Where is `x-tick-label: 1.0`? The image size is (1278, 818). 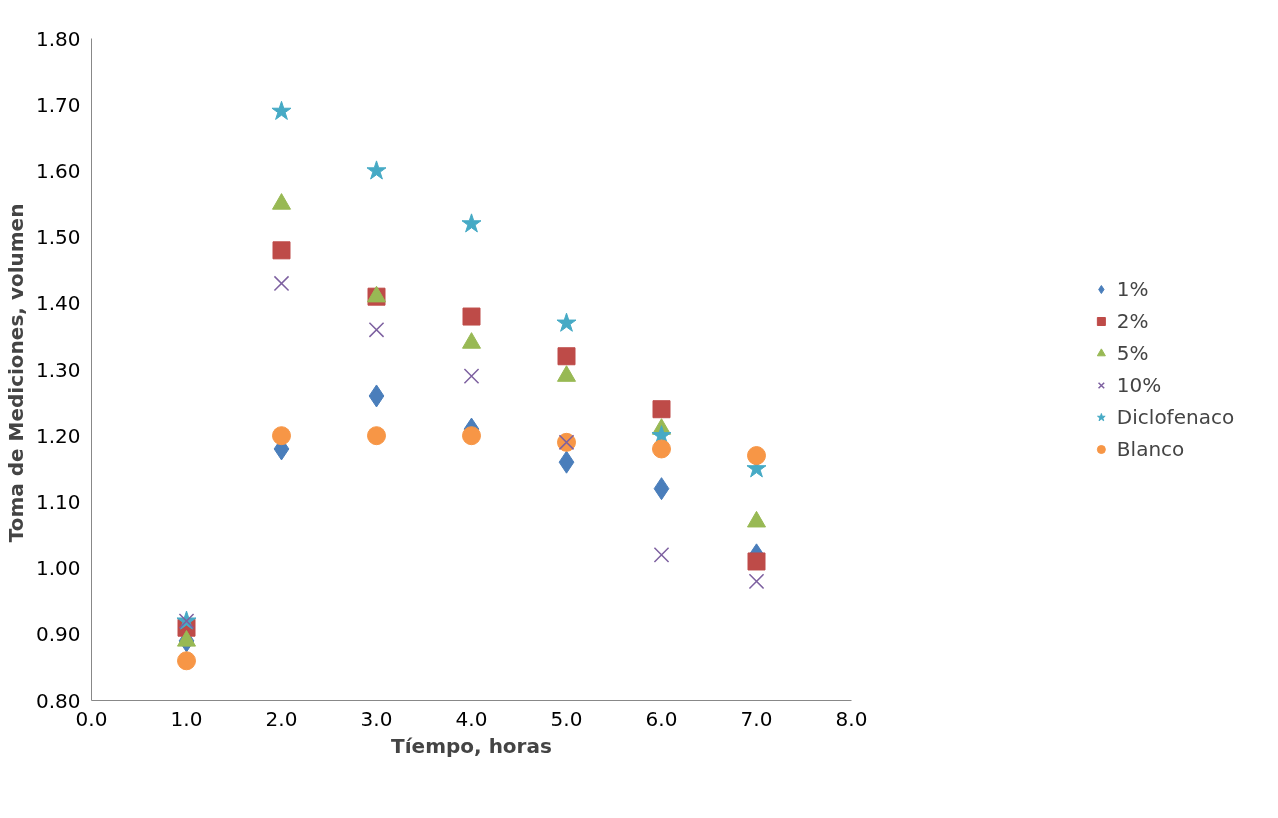 x-tick-label: 1.0 is located at coordinates (186, 718).